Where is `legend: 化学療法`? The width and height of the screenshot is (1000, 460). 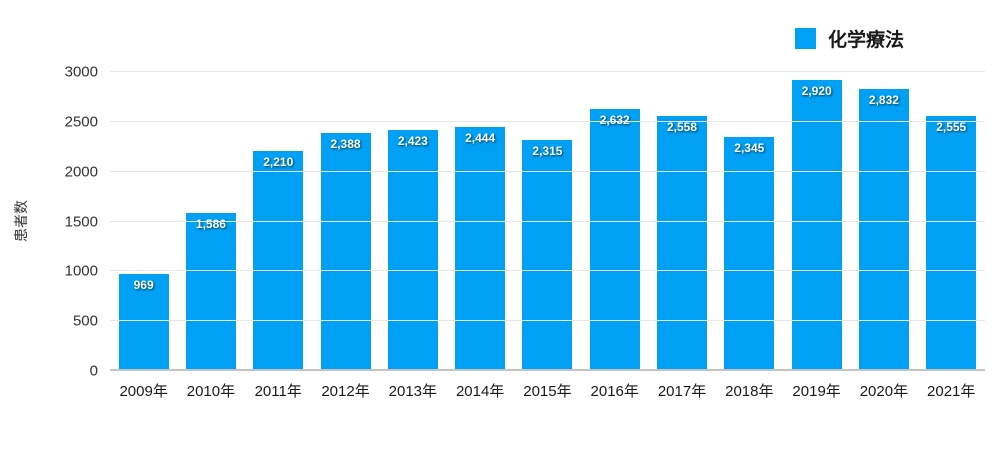
legend: 化学療法 is located at coordinates (849, 38).